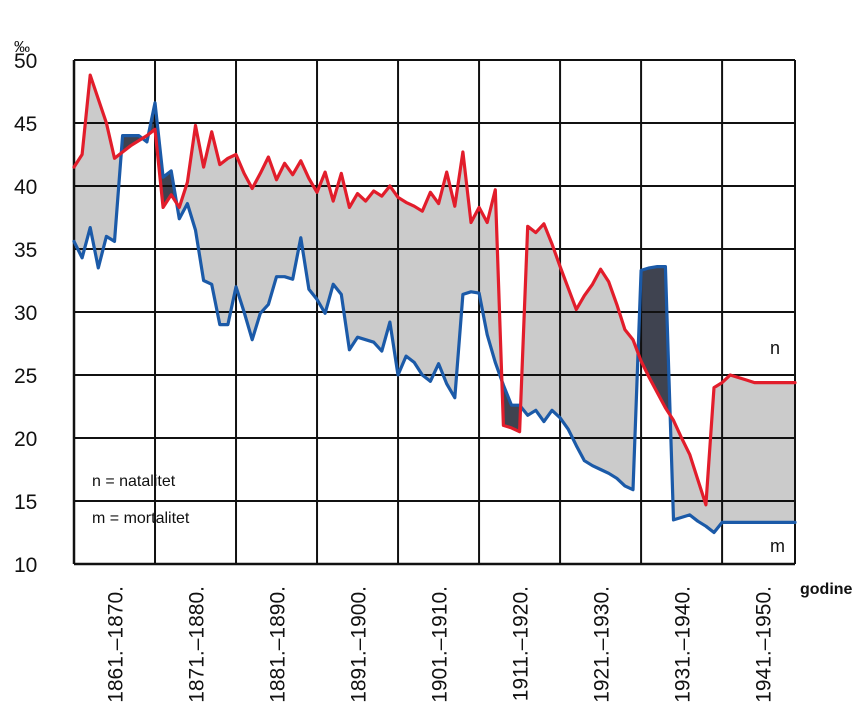 The image size is (867, 717). Describe the element at coordinates (25, 439) in the screenshot. I see `y-tick-label-20: 20` at that location.